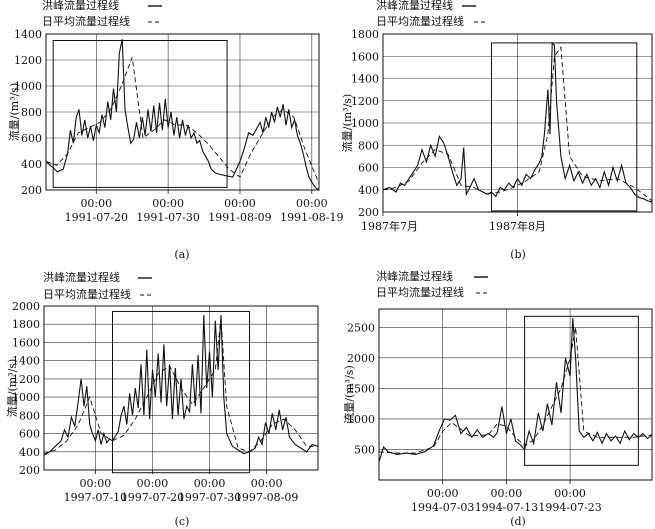  Describe the element at coordinates (86, 21) in the screenshot. I see `legend-daily-label-a: 日平均流量过程线` at that location.